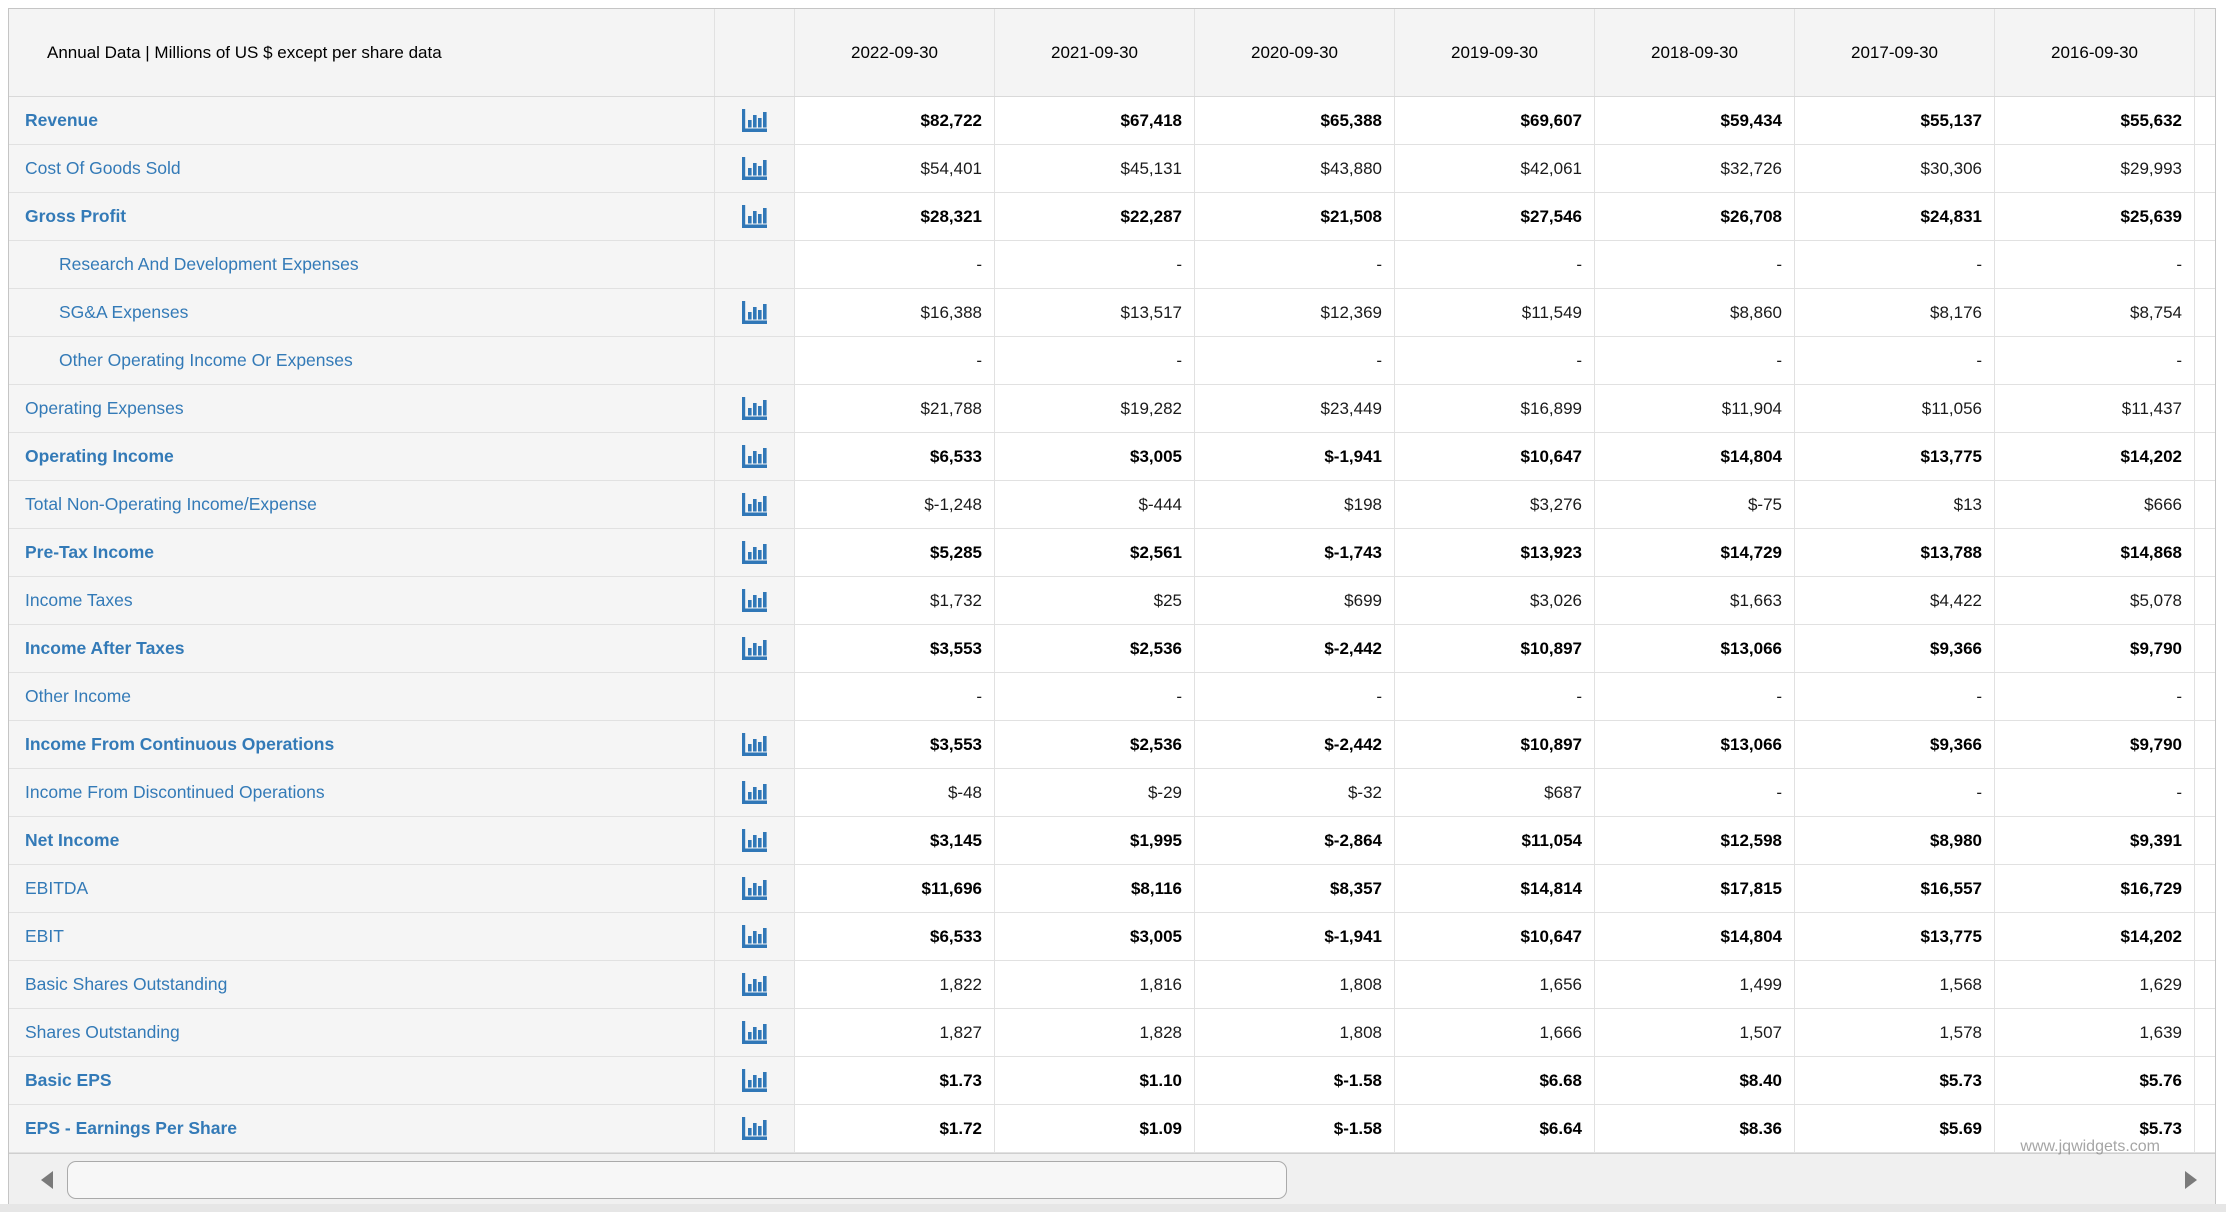 This screenshot has width=2226, height=1212. I want to click on horizontal-scrollbar, so click(1112, 1179).